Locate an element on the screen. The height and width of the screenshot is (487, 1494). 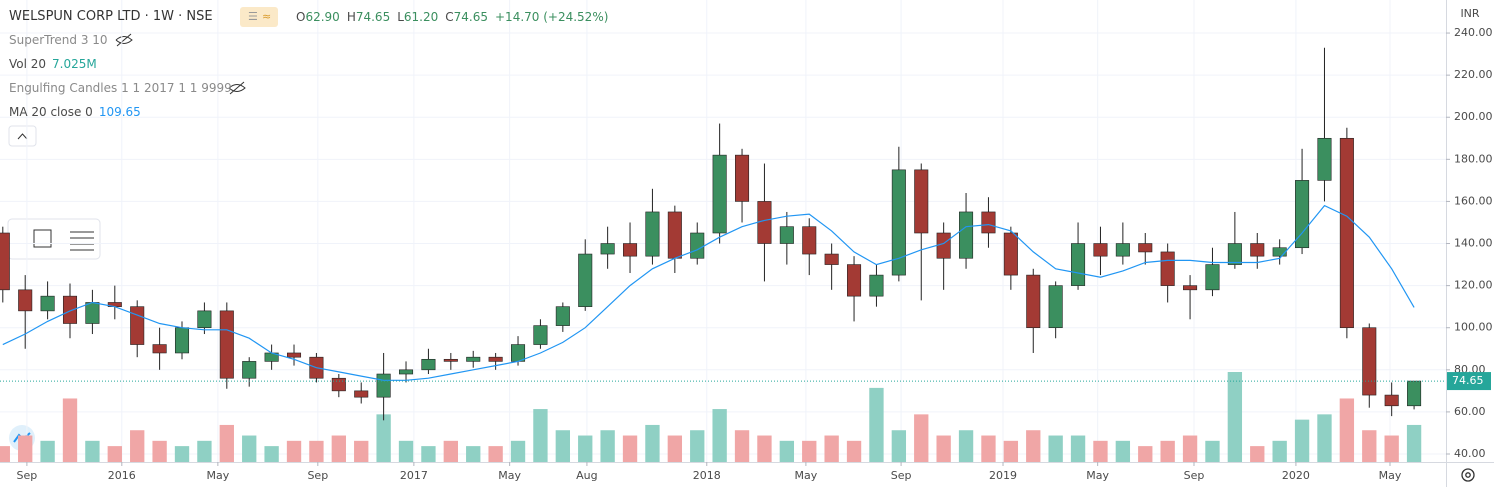
currency-label: INR is located at coordinates (1469, 13).